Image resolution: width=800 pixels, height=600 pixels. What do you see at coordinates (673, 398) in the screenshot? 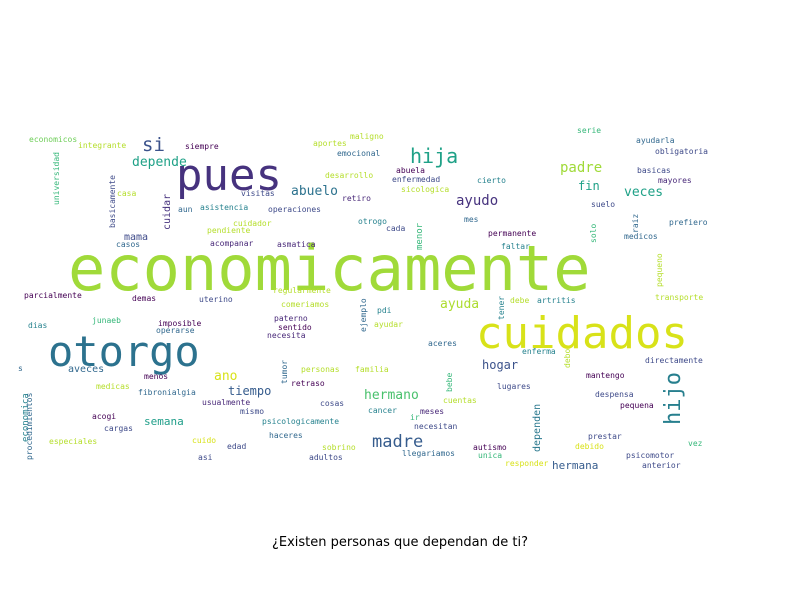
I see `word-hijo: hijo` at bounding box center [673, 398].